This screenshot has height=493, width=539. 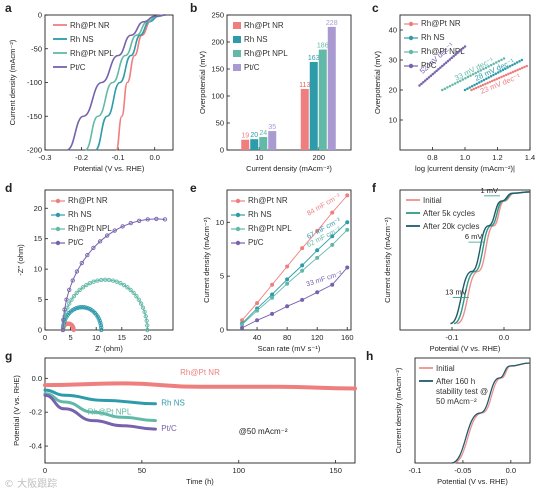 I want to click on c-legend-label: Rh NS, so click(x=433, y=37).